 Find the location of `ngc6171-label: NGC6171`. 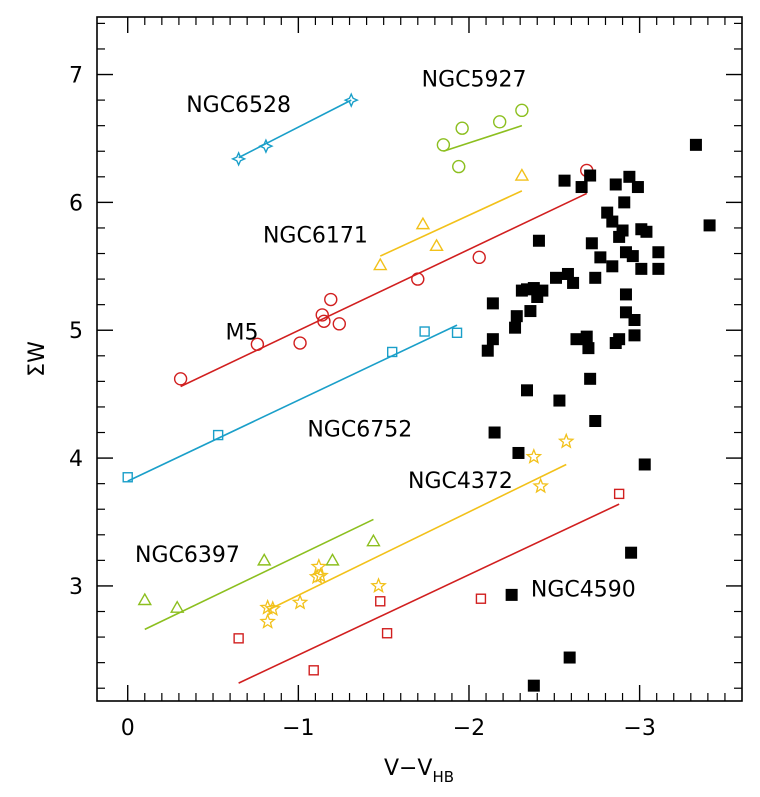

ngc6171-label: NGC6171 is located at coordinates (315, 235).